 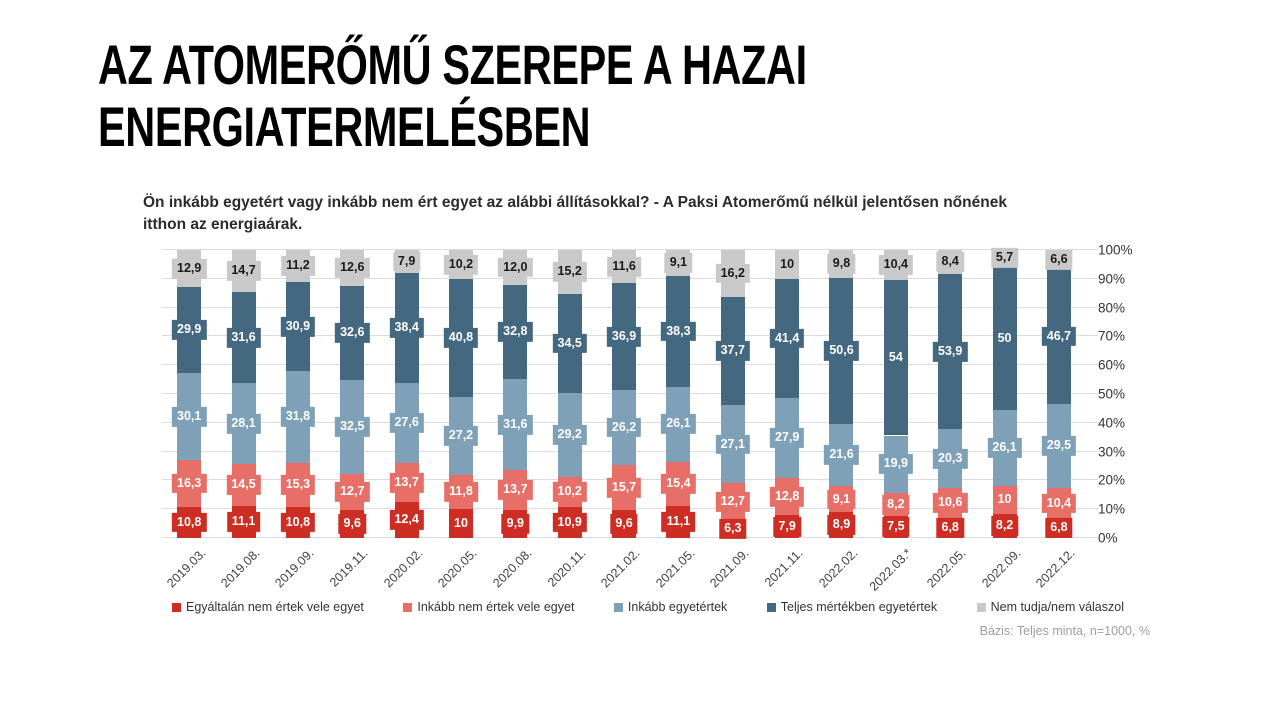 I want to click on legend-item-2: Inkább egyetértek, so click(x=670, y=607).